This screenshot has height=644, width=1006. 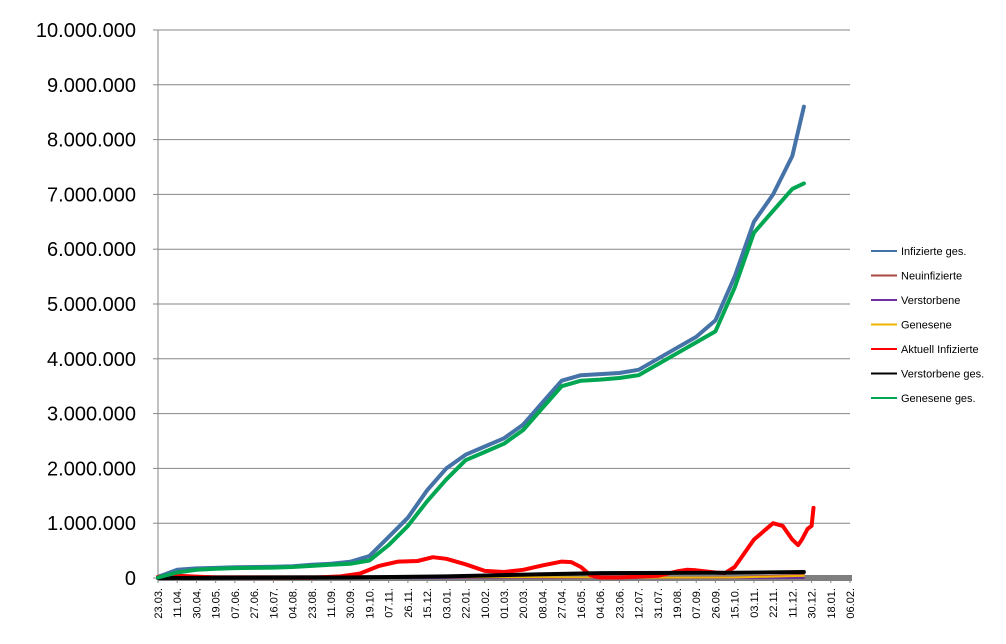 What do you see at coordinates (467, 603) in the screenshot?
I see `x-tick-label: 22.01.` at bounding box center [467, 603].